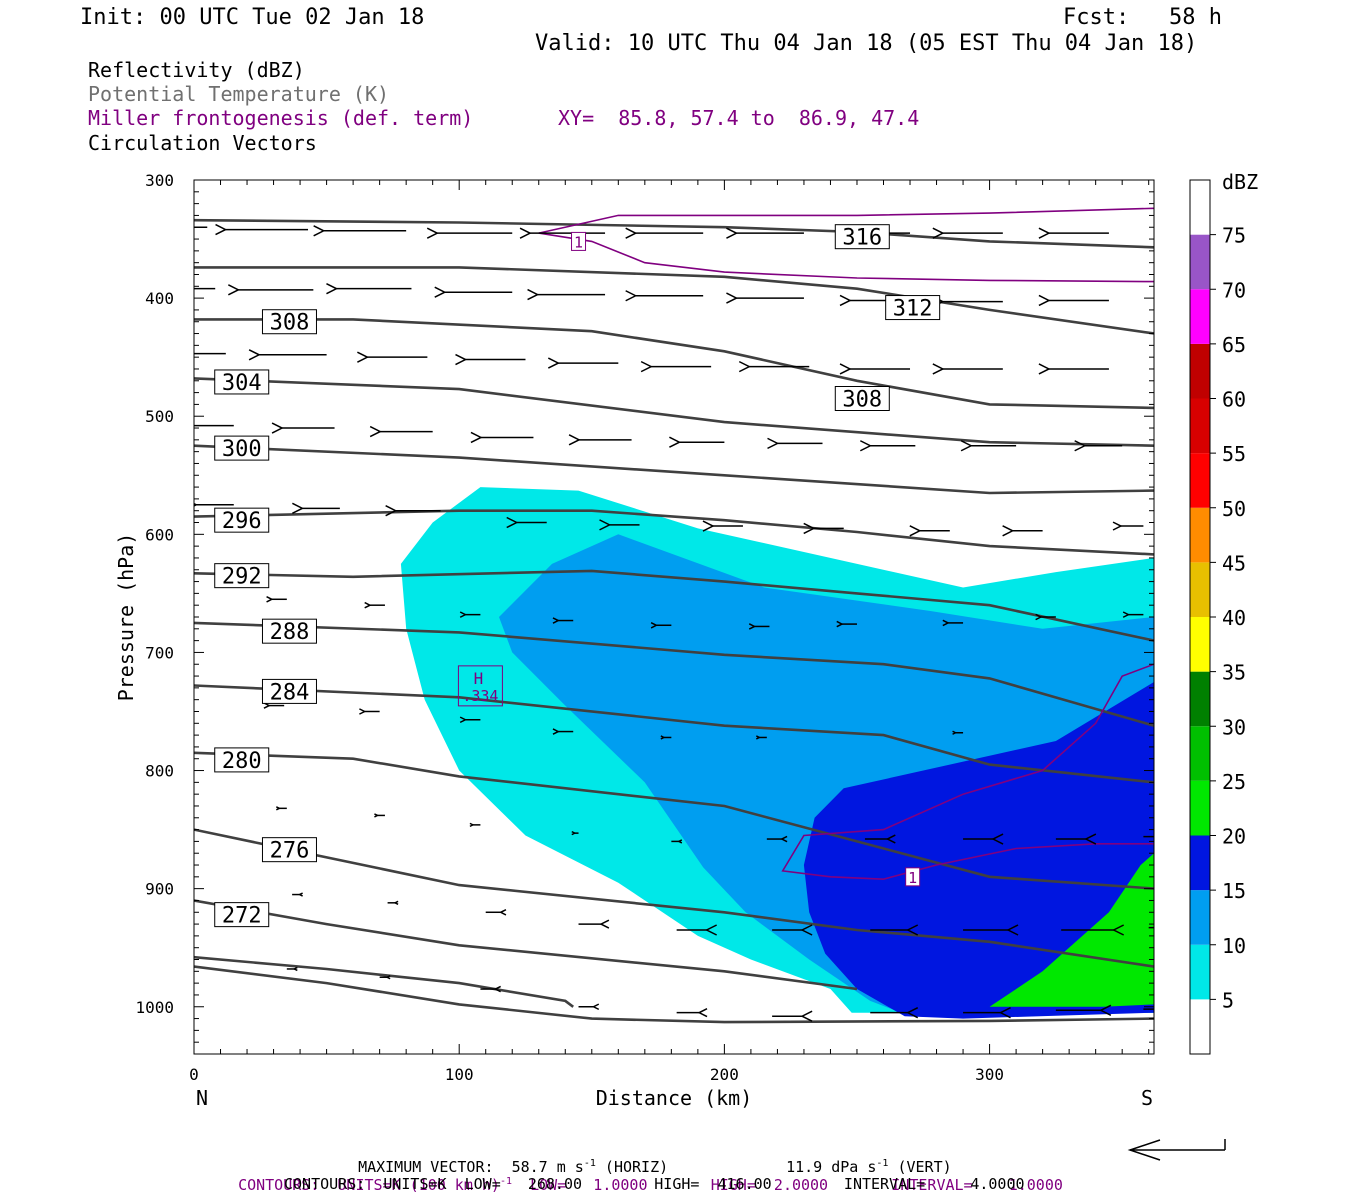 The image size is (1350, 1200). I want to click on legend-reflectivity: Reflectivity (dBZ), so click(196, 70).